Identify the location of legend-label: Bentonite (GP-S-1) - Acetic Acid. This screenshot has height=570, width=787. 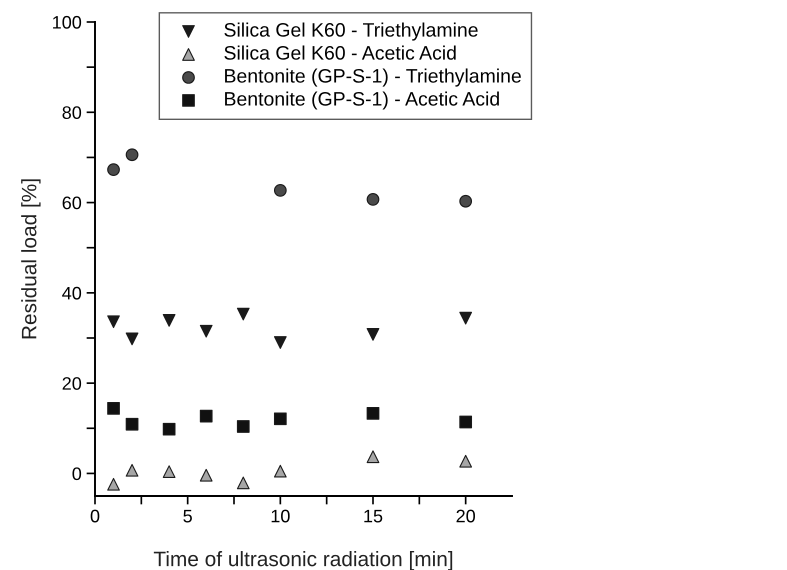
(362, 100).